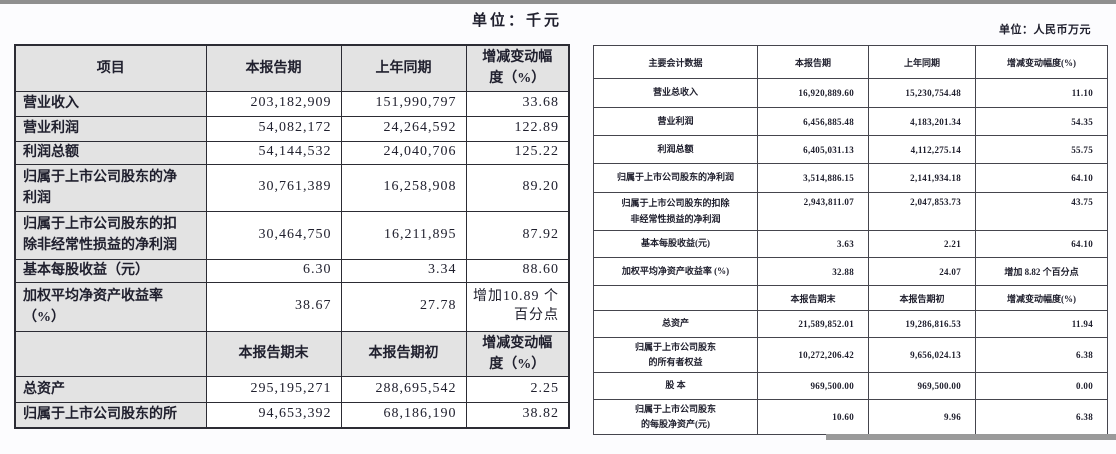 This screenshot has height=454, width=1116. Describe the element at coordinates (273, 306) in the screenshot. I see `current-period-cell: 38.67` at that location.